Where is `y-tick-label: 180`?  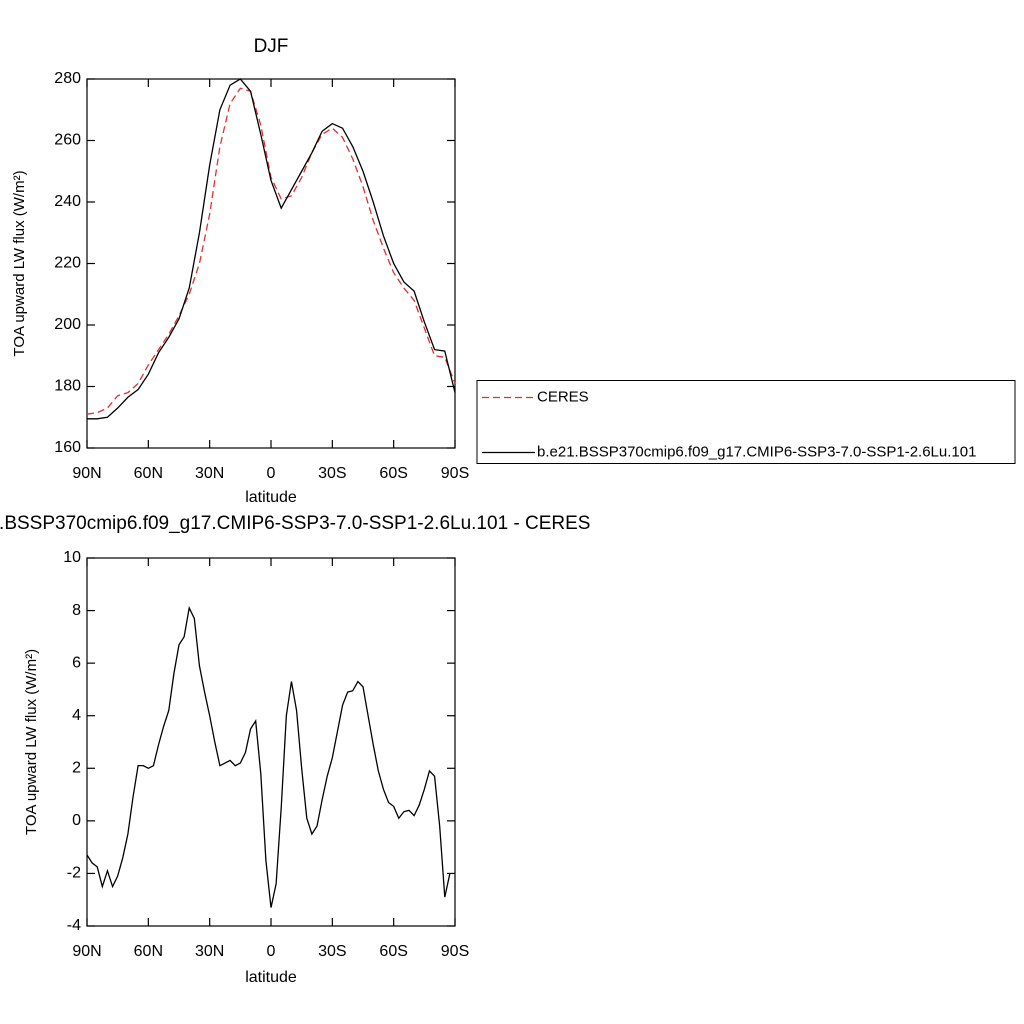 y-tick-label: 180 is located at coordinates (67, 386).